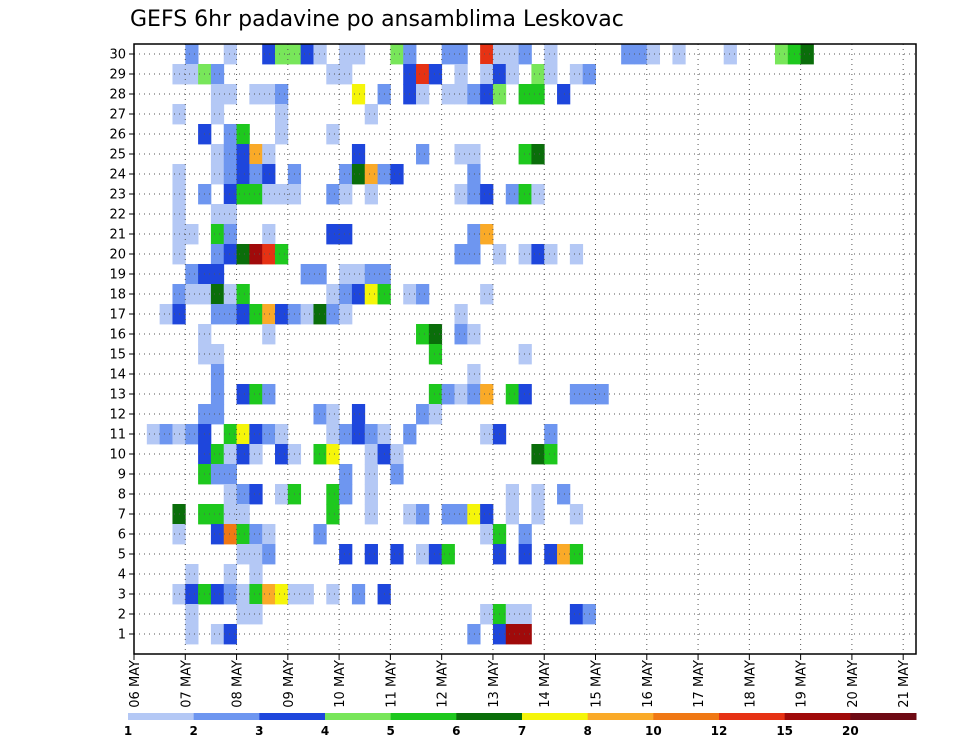 The image size is (960, 742). What do you see at coordinates (587, 731) in the screenshot?
I see `colorbar-label: 8` at bounding box center [587, 731].